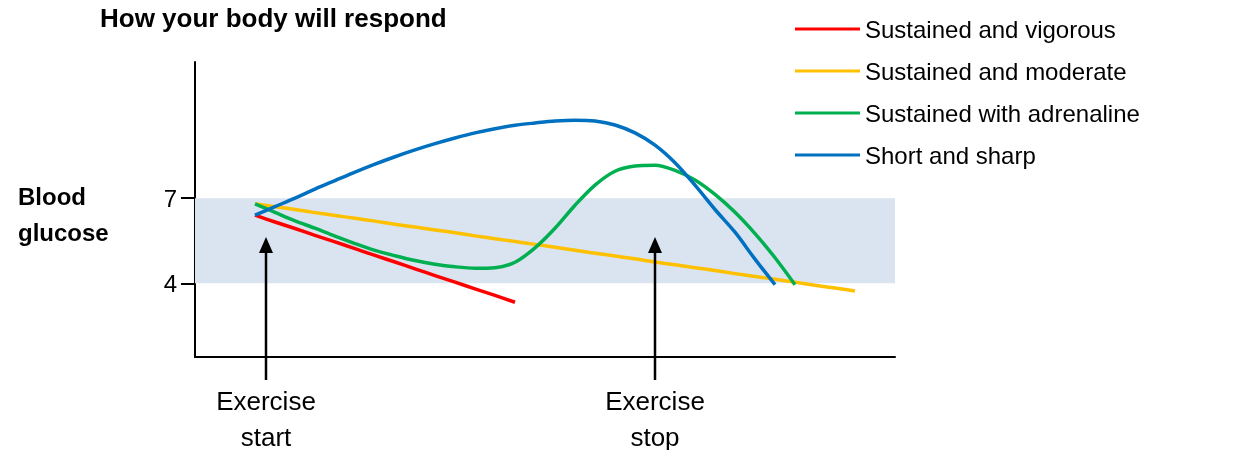 The image size is (1239, 450). Describe the element at coordinates (266, 418) in the screenshot. I see `text: Exercise start` at that location.